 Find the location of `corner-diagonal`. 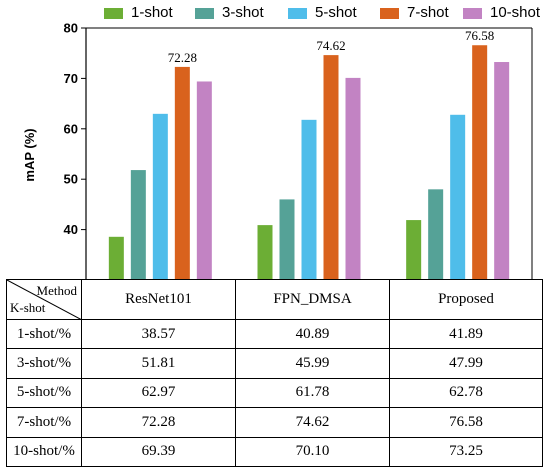

corner-diagonal is located at coordinates (44, 299).